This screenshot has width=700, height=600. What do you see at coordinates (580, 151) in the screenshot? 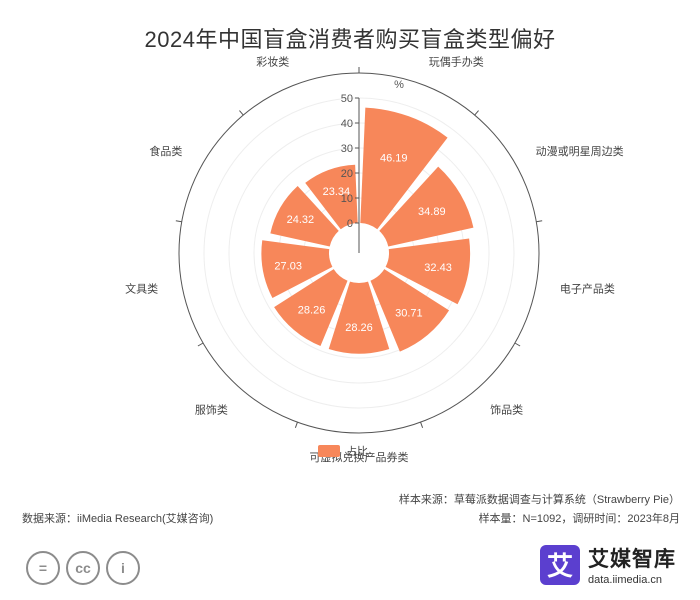
I see `category-label: 动漫或明星周边类` at bounding box center [580, 151].